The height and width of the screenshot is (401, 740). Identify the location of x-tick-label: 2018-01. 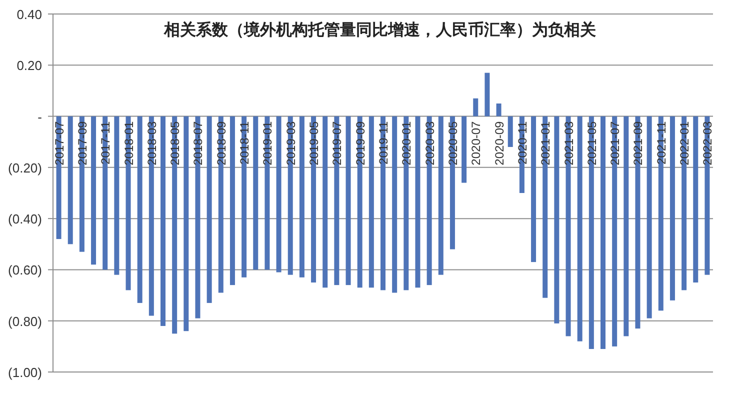
(129, 143).